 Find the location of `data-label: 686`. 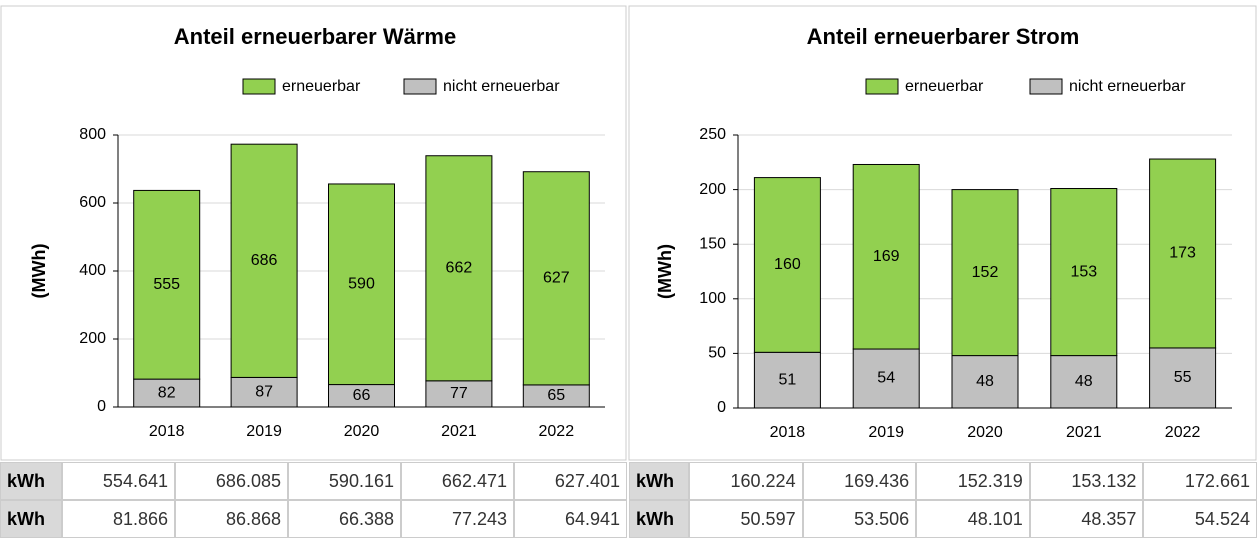

data-label: 686 is located at coordinates (264, 260).